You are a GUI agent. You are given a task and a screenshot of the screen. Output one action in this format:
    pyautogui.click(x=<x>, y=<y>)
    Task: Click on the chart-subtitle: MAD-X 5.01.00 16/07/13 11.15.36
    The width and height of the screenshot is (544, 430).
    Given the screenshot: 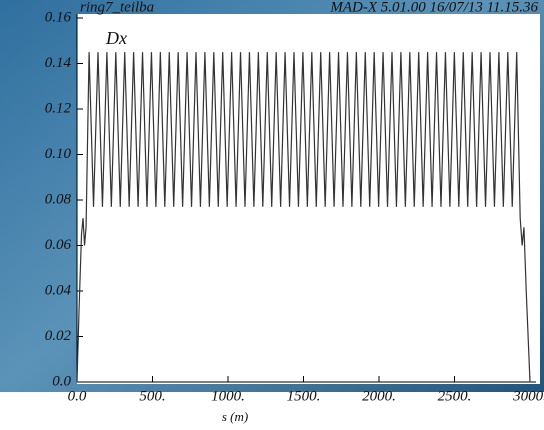 What is the action you would take?
    pyautogui.click(x=433, y=7)
    